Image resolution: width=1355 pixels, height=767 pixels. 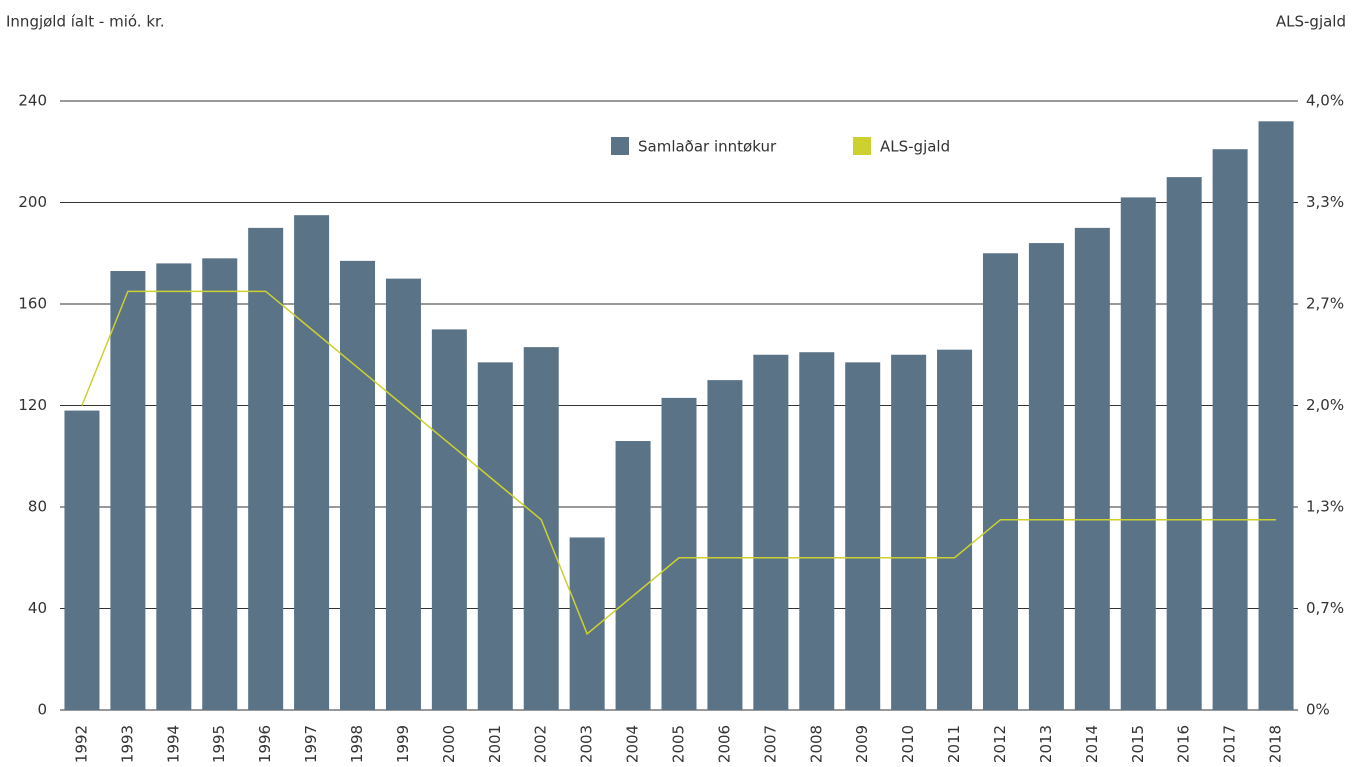 What do you see at coordinates (1092, 744) in the screenshot?
I see `x-tick-label: 2014` at bounding box center [1092, 744].